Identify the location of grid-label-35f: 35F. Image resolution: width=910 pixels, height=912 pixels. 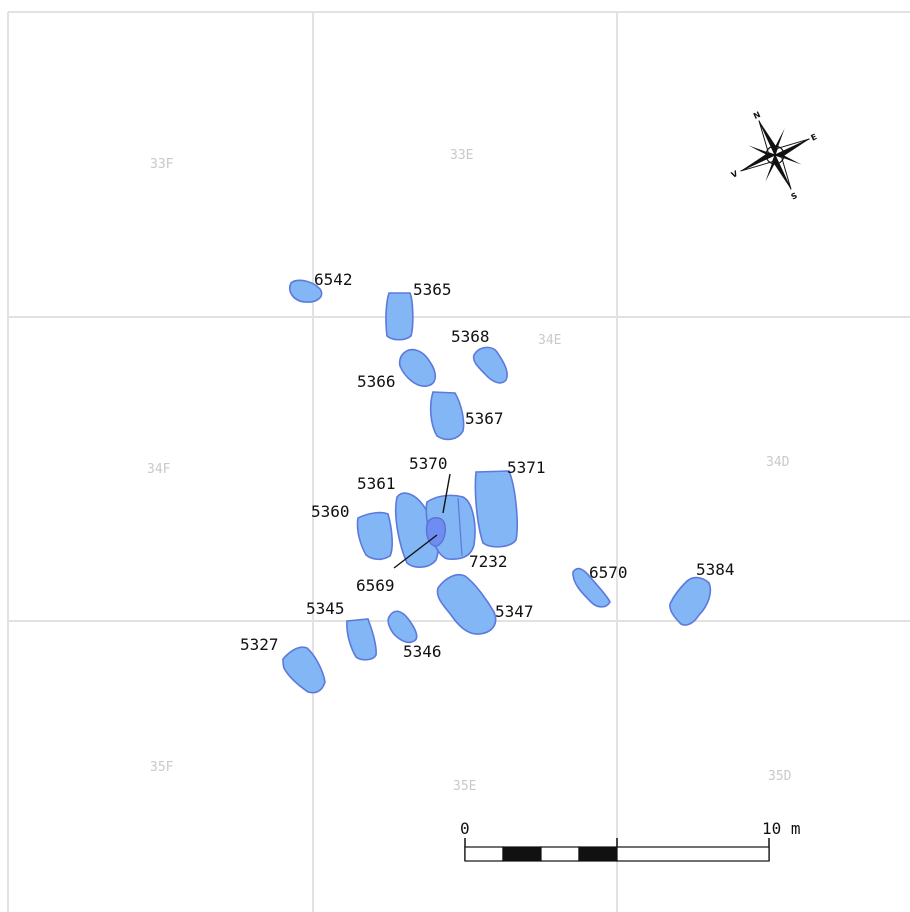
(162, 767).